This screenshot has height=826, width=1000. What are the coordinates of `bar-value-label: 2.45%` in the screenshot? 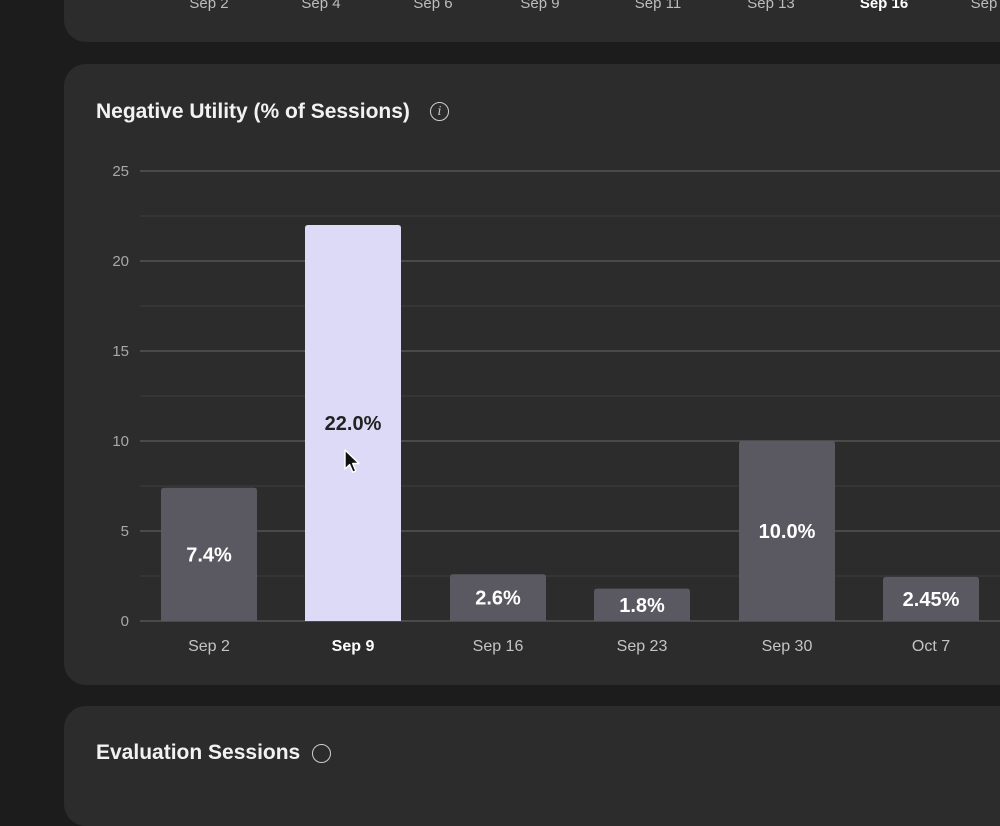 It's located at (931, 600).